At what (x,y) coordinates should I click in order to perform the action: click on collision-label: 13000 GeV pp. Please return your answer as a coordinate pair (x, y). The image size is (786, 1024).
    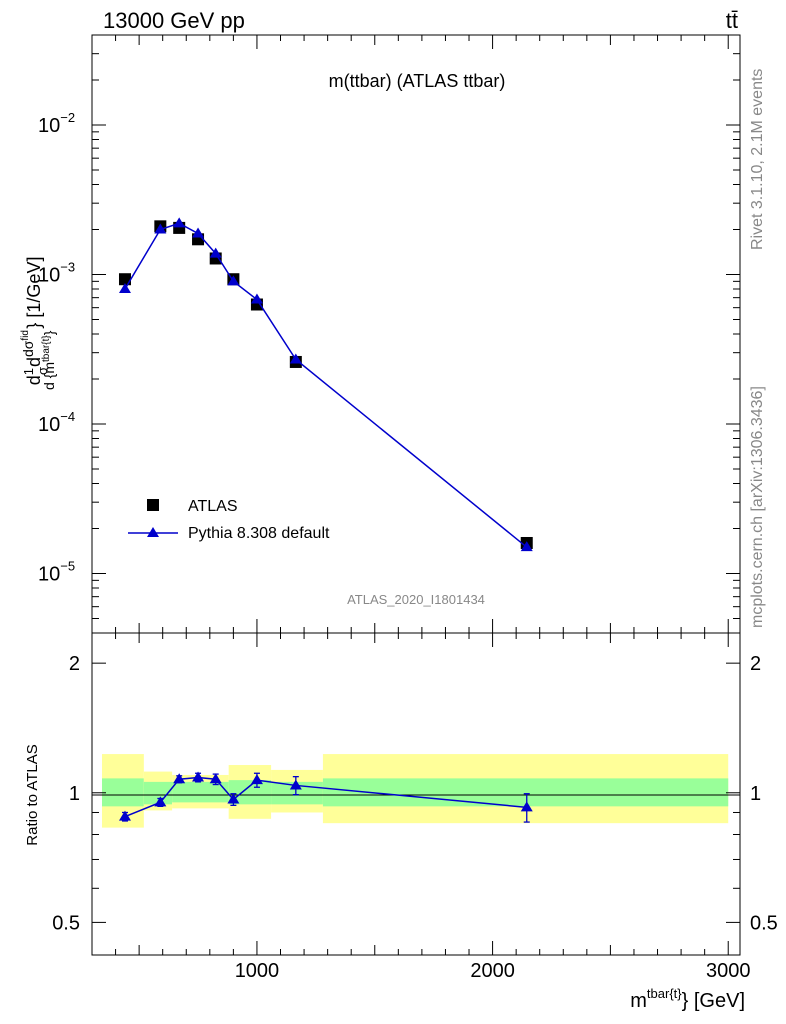
    Looking at the image, I should click on (174, 20).